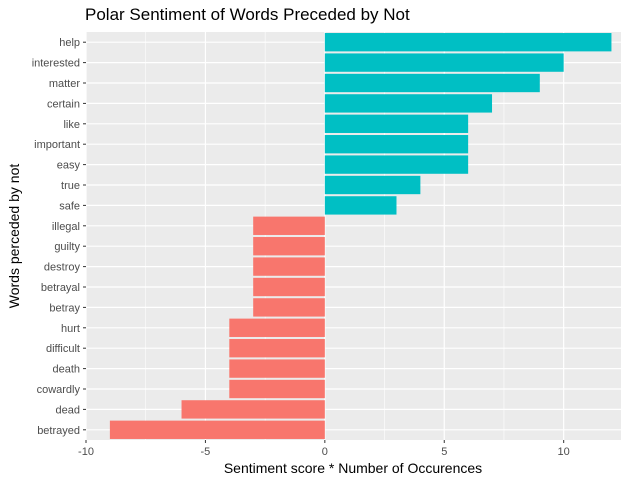 This screenshot has height=485, width=629. What do you see at coordinates (69, 206) in the screenshot?
I see `y-tick-label: safe` at bounding box center [69, 206].